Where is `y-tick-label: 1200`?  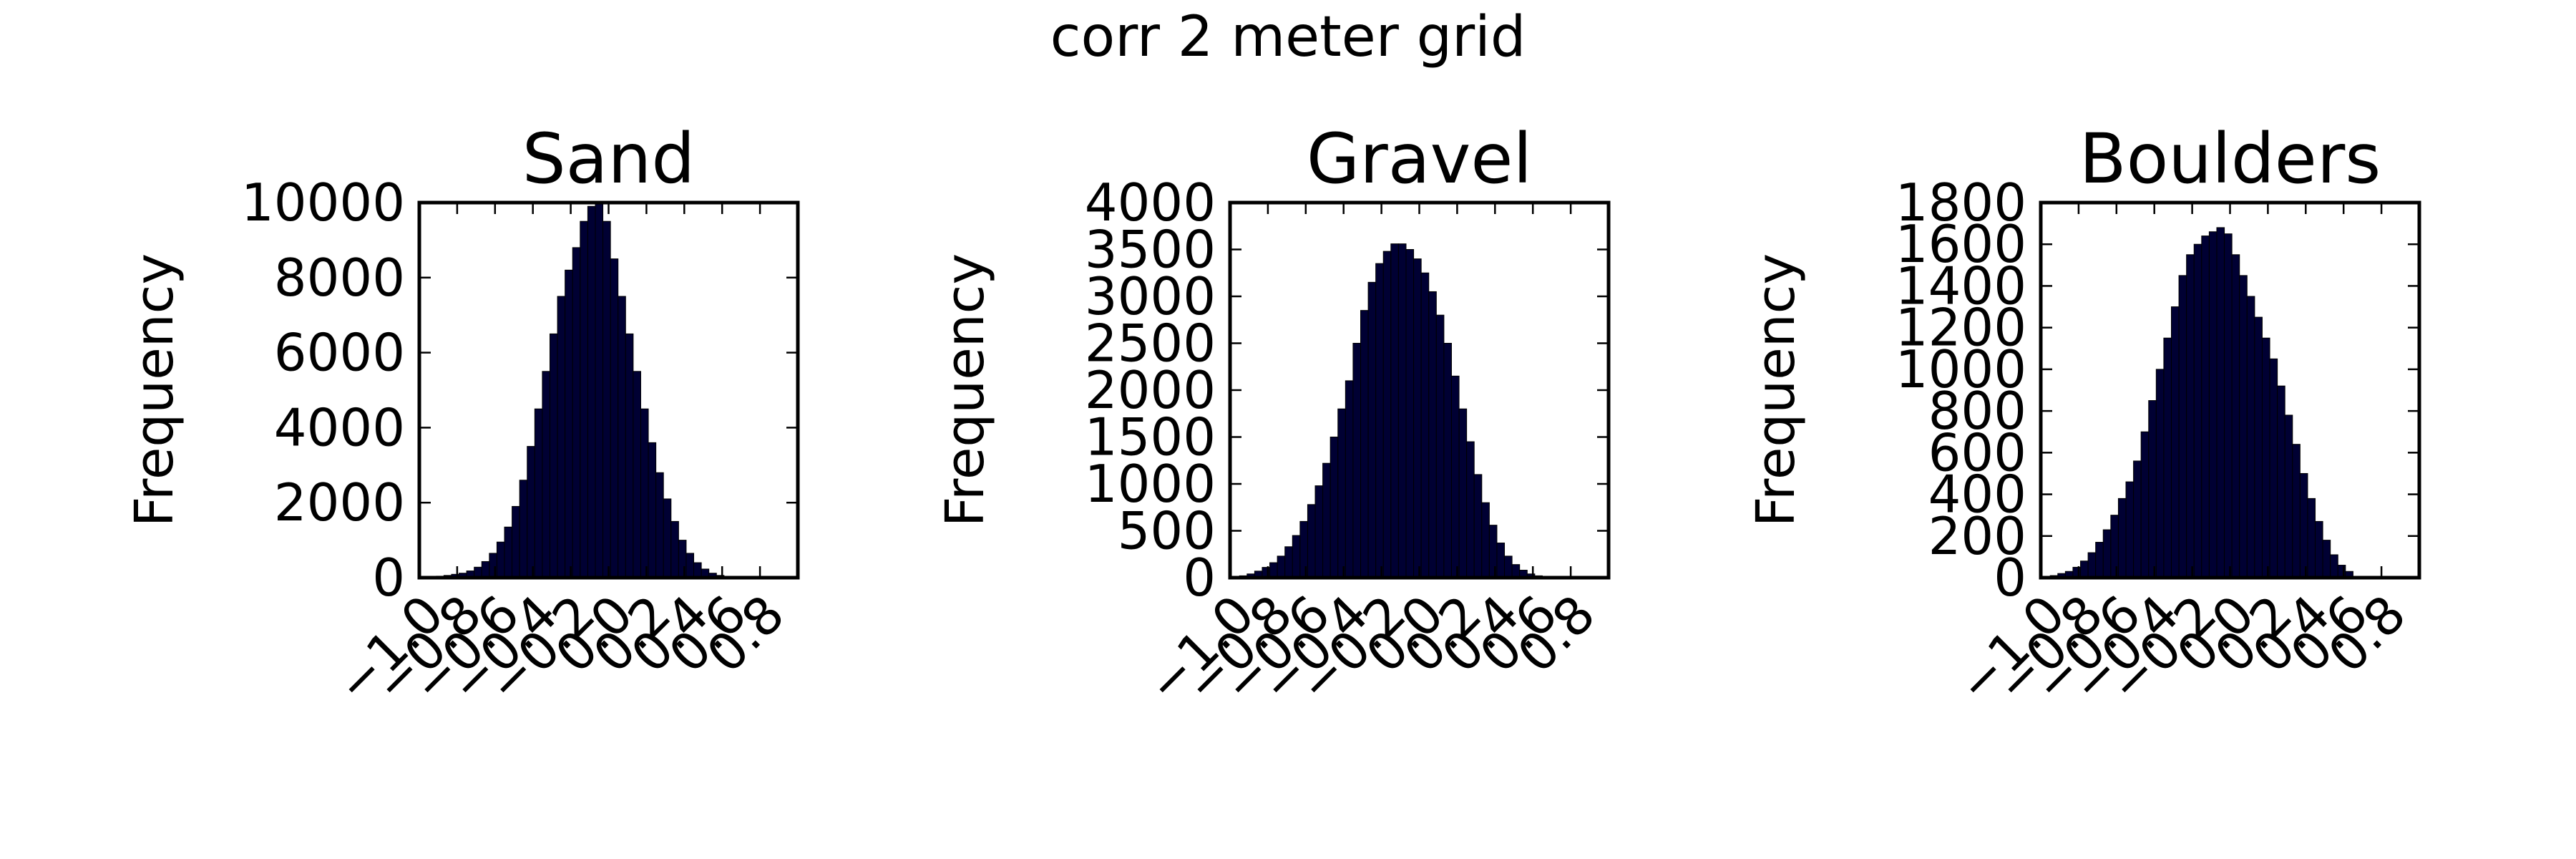
y-tick-label: 1200 is located at coordinates (1961, 328).